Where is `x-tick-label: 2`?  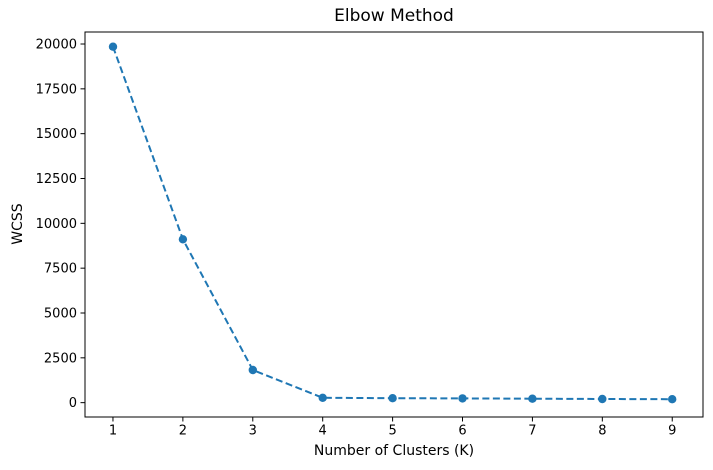 x-tick-label: 2 is located at coordinates (183, 431).